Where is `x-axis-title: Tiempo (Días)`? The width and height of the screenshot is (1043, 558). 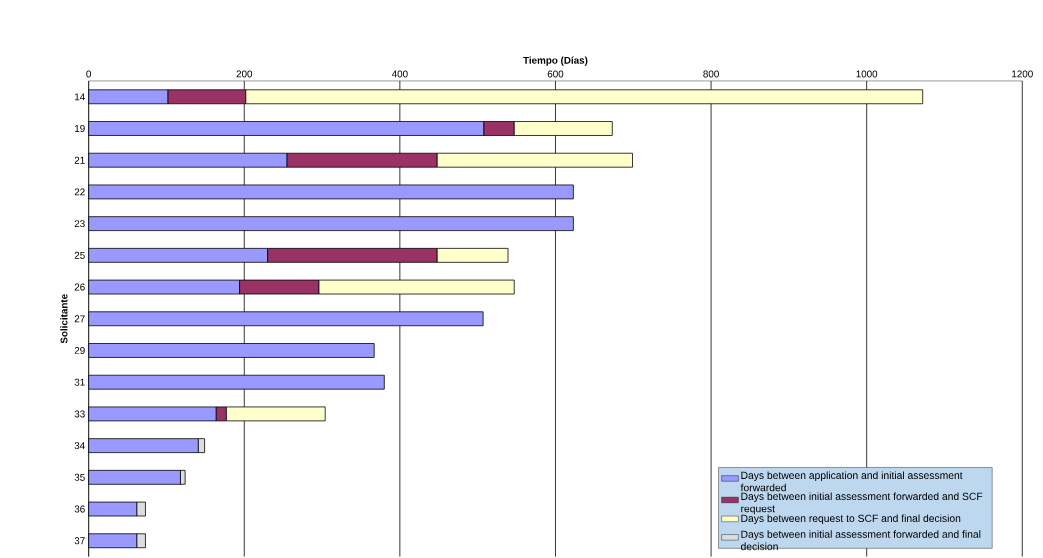
x-axis-title: Tiempo (Días) is located at coordinates (555, 61).